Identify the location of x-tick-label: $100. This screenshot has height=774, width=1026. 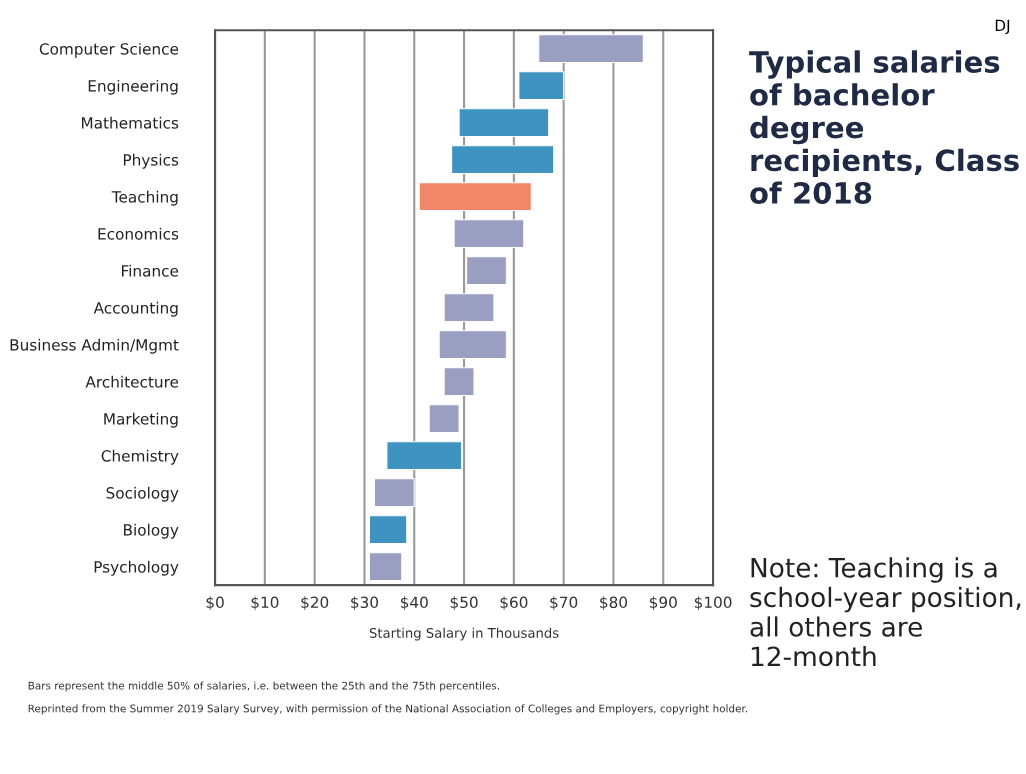
(713, 603).